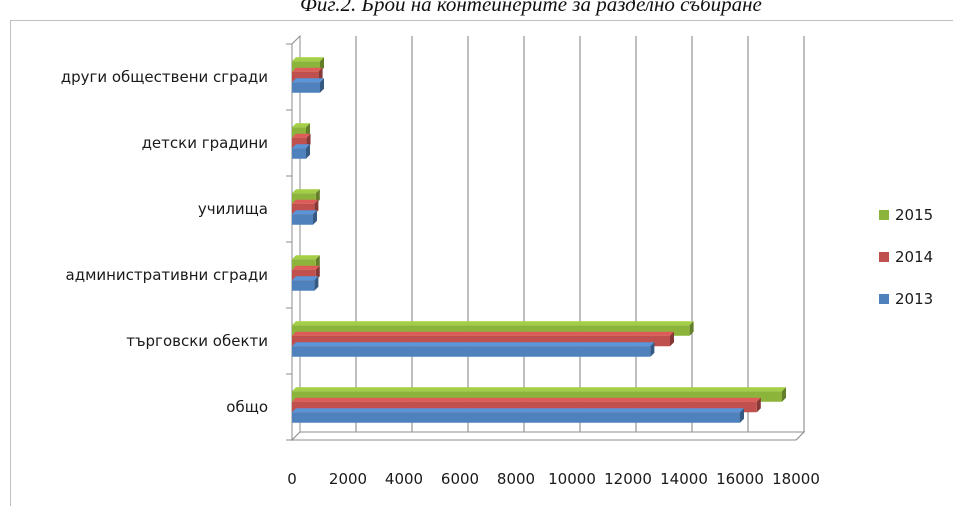  What do you see at coordinates (205, 143) in the screenshot?
I see `category-label: детски градини` at bounding box center [205, 143].